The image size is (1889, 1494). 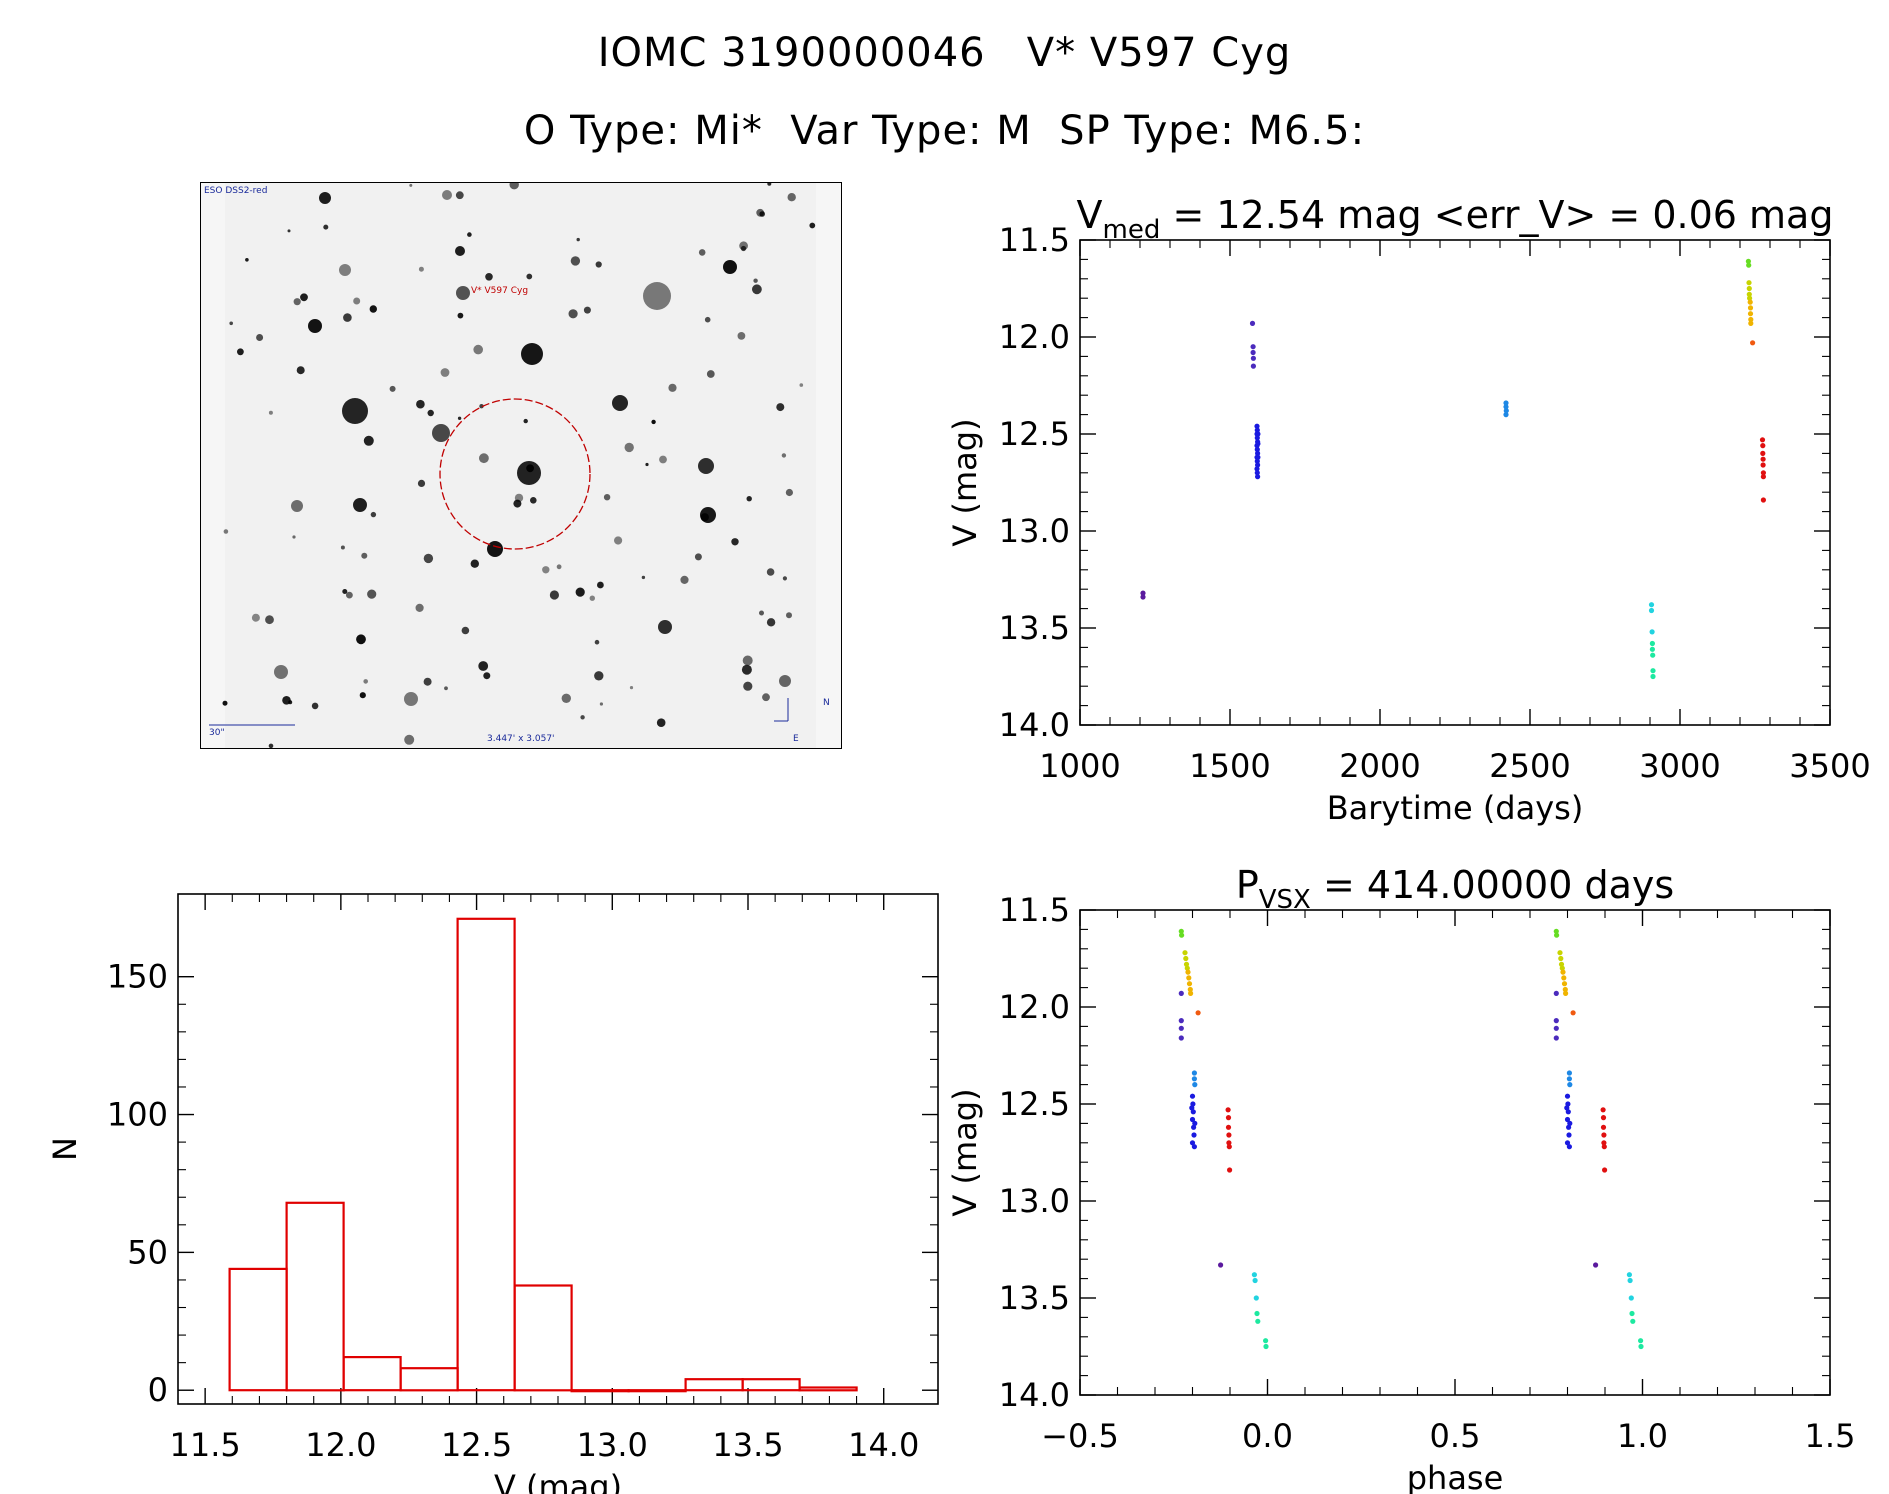 What do you see at coordinates (515, 474) in the screenshot?
I see `target-circle` at bounding box center [515, 474].